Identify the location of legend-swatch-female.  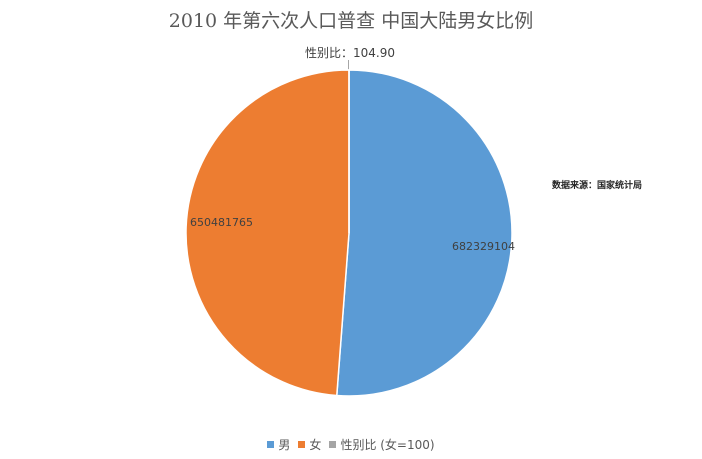
(302, 444).